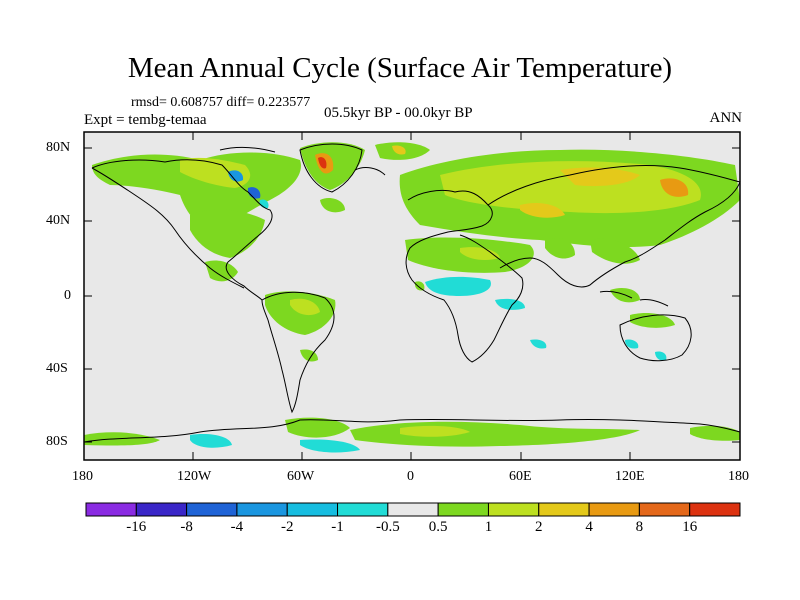  What do you see at coordinates (237, 527) in the screenshot?
I see `colorbar-label: -4` at bounding box center [237, 527].